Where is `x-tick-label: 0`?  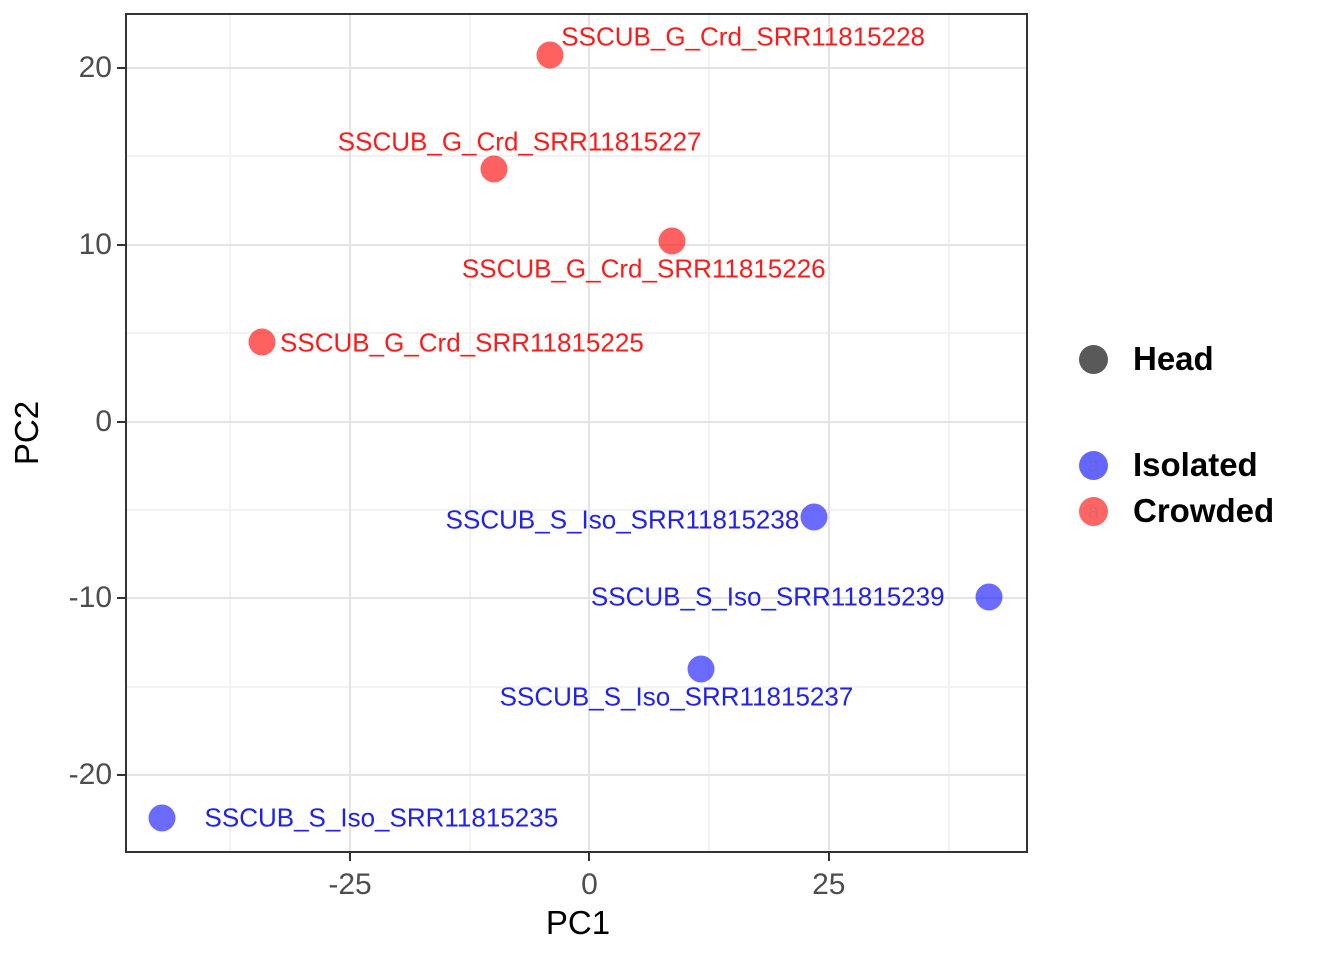 x-tick-label: 0 is located at coordinates (589, 884).